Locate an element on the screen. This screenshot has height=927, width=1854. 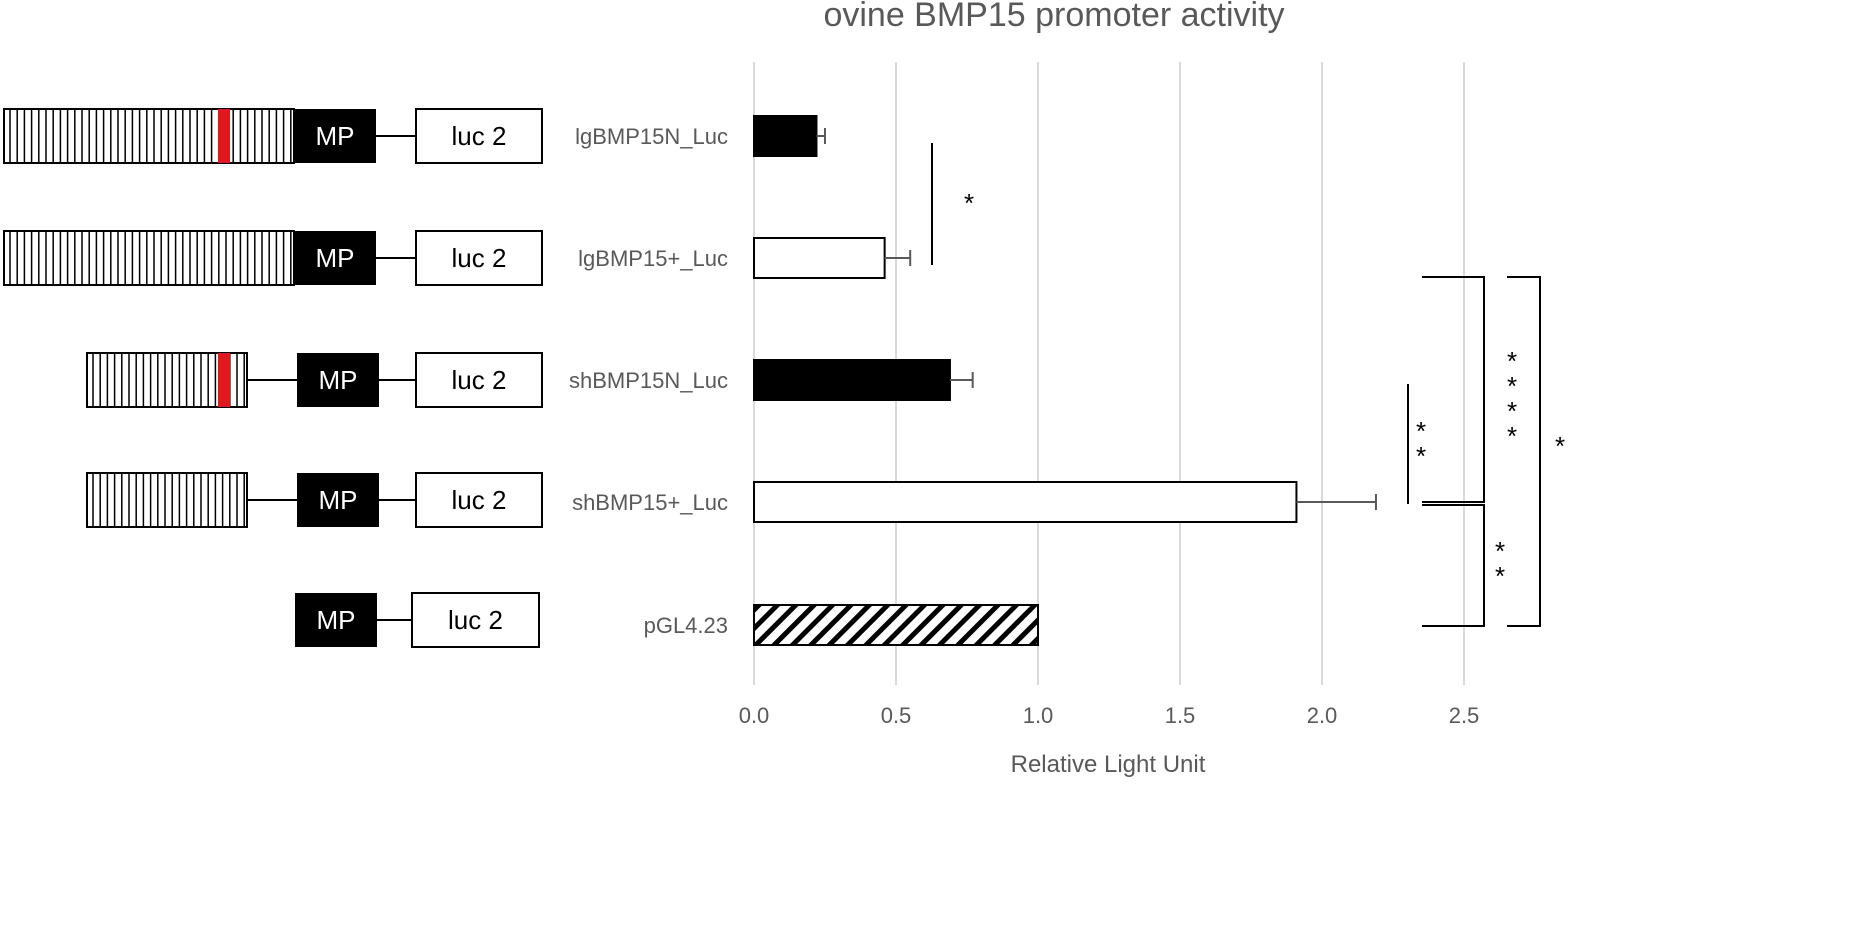
x-tick-label: 1.0 is located at coordinates (1038, 715).